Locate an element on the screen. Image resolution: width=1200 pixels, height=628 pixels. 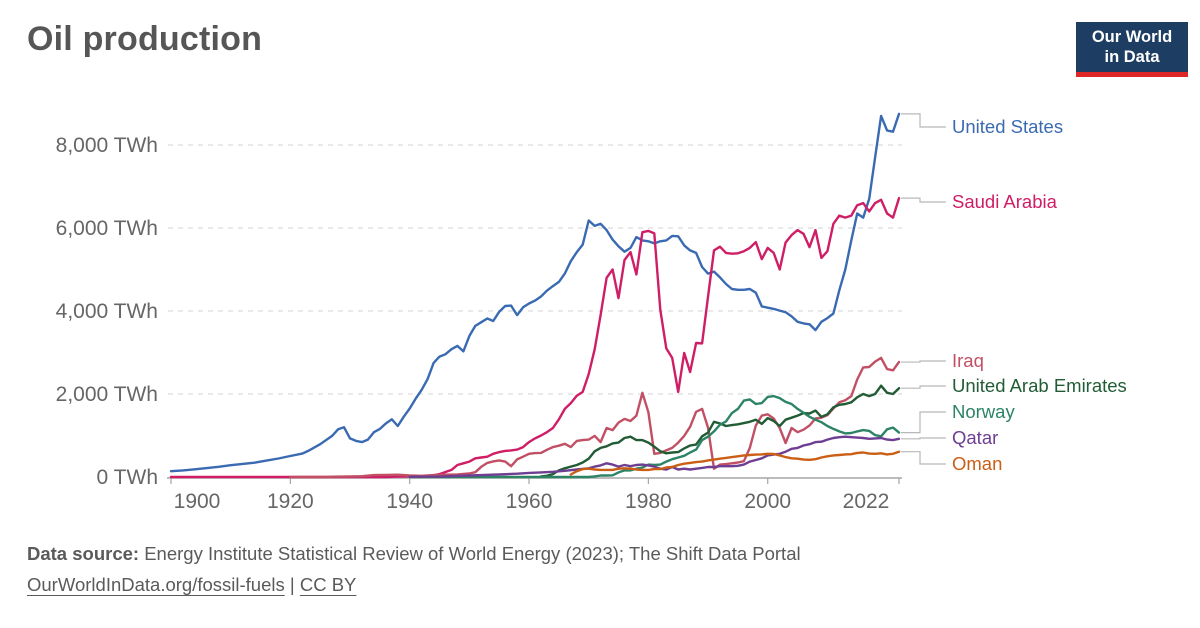
y-axis-label-4000: 4,000 TWh is located at coordinates (107, 311).